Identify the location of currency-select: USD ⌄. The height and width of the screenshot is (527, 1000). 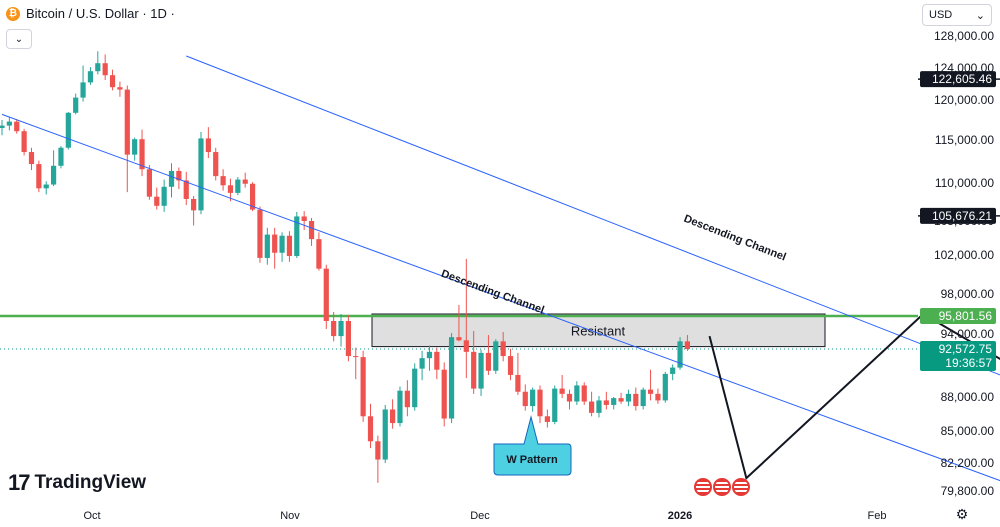
(957, 15).